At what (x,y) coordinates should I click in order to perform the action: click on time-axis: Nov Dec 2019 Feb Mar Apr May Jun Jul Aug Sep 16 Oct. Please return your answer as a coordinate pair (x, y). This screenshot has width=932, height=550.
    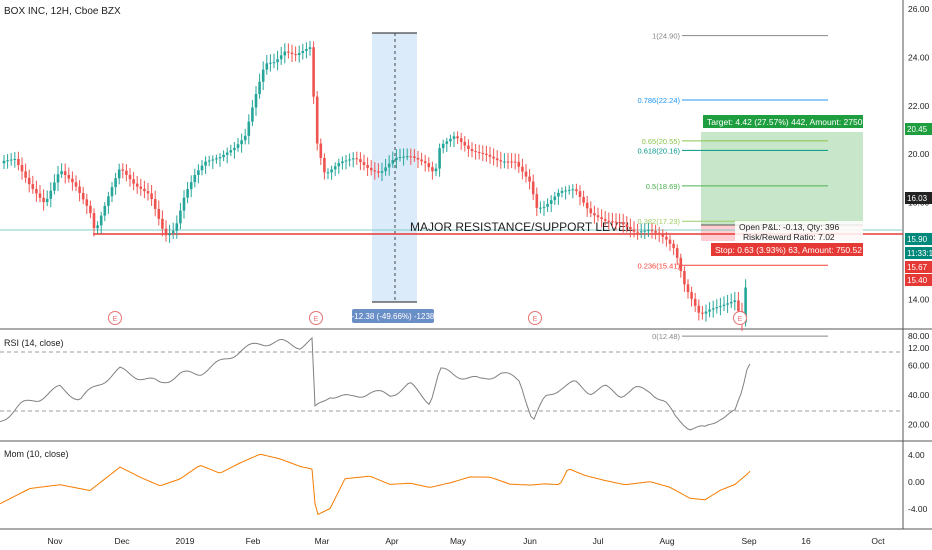
    Looking at the image, I should click on (466, 541).